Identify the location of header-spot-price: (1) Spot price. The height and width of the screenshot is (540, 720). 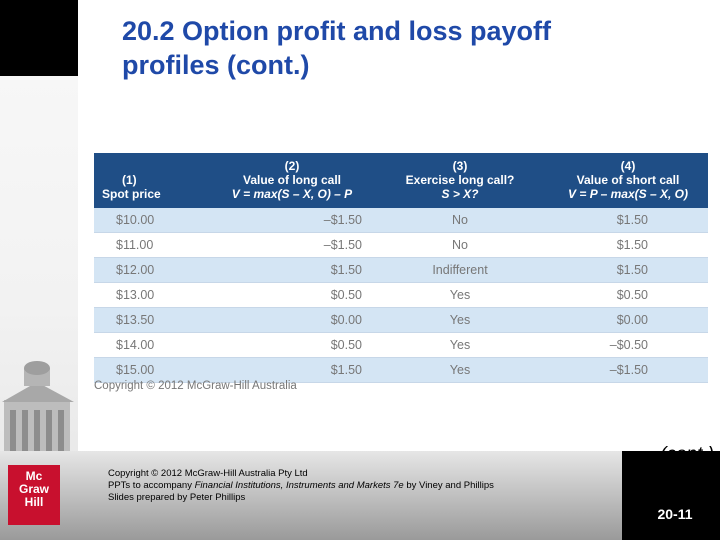
(131, 187).